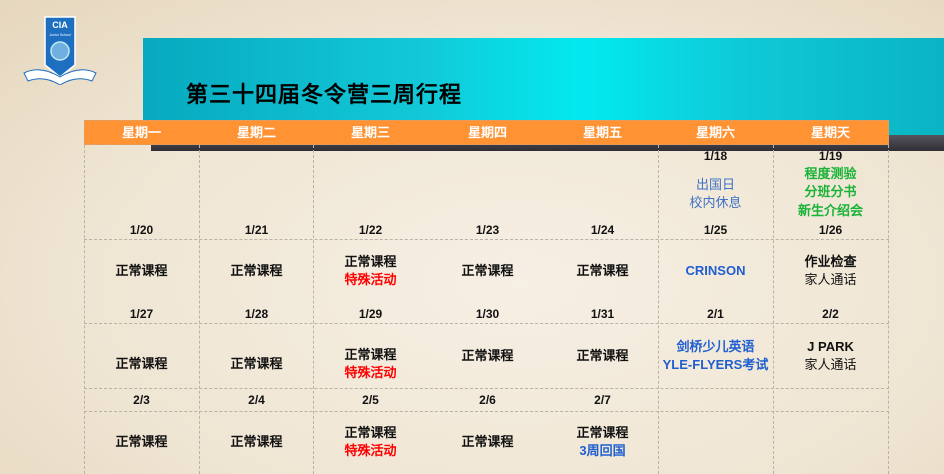 The height and width of the screenshot is (474, 944). What do you see at coordinates (715, 132) in the screenshot?
I see `day-header: 星期六` at bounding box center [715, 132].